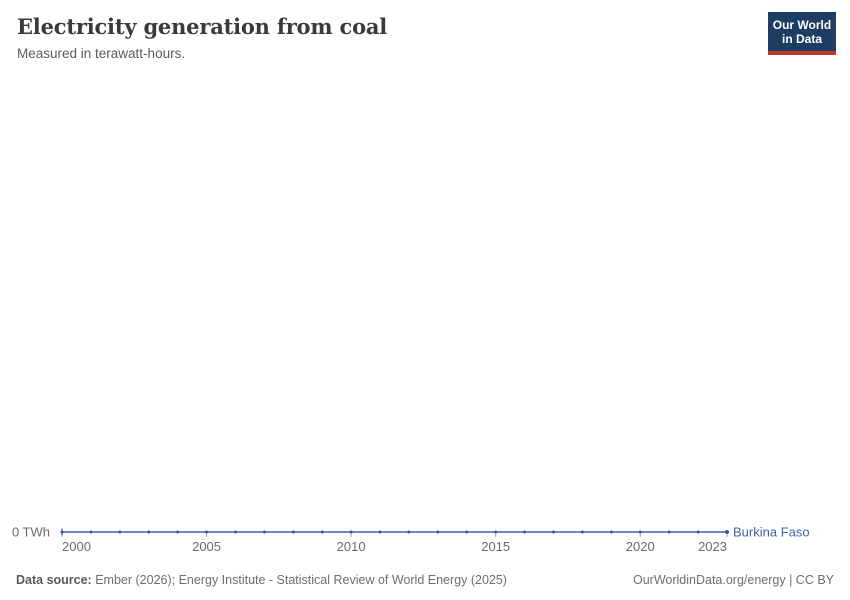 This screenshot has width=850, height=600. I want to click on footer-credit: OurWorldinData.org/energy | CC BY, so click(733, 580).